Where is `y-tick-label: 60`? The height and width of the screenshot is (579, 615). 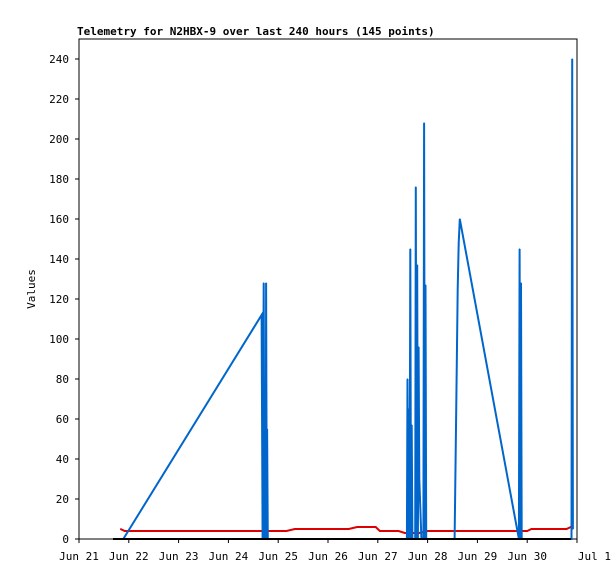 y-tick-label: 60 is located at coordinates (62, 419).